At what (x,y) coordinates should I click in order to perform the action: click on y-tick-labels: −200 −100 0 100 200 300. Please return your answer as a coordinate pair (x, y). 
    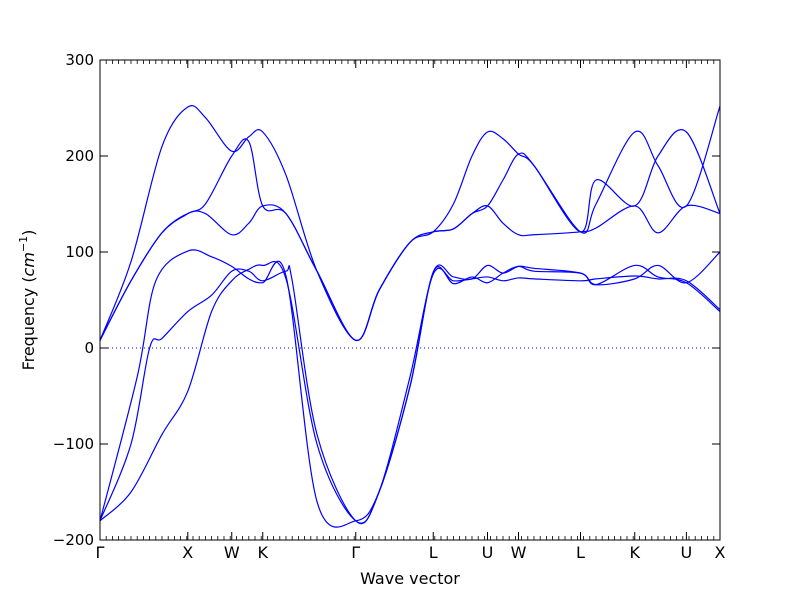
    Looking at the image, I should click on (73, 300).